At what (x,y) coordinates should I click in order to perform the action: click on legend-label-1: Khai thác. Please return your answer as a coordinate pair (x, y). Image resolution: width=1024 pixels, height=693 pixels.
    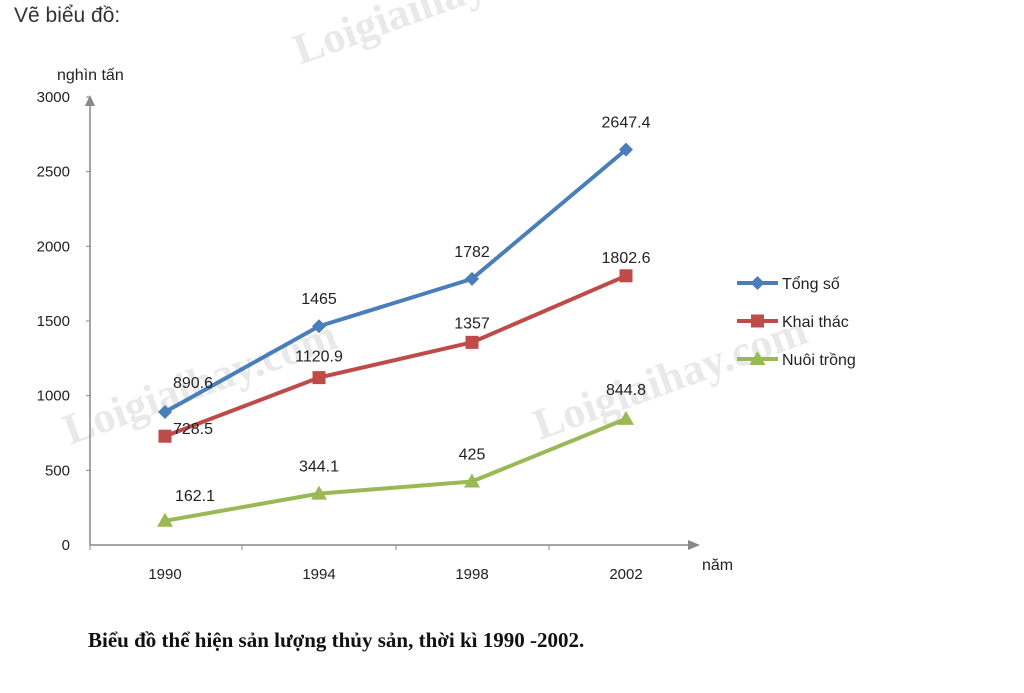
    Looking at the image, I should click on (815, 322).